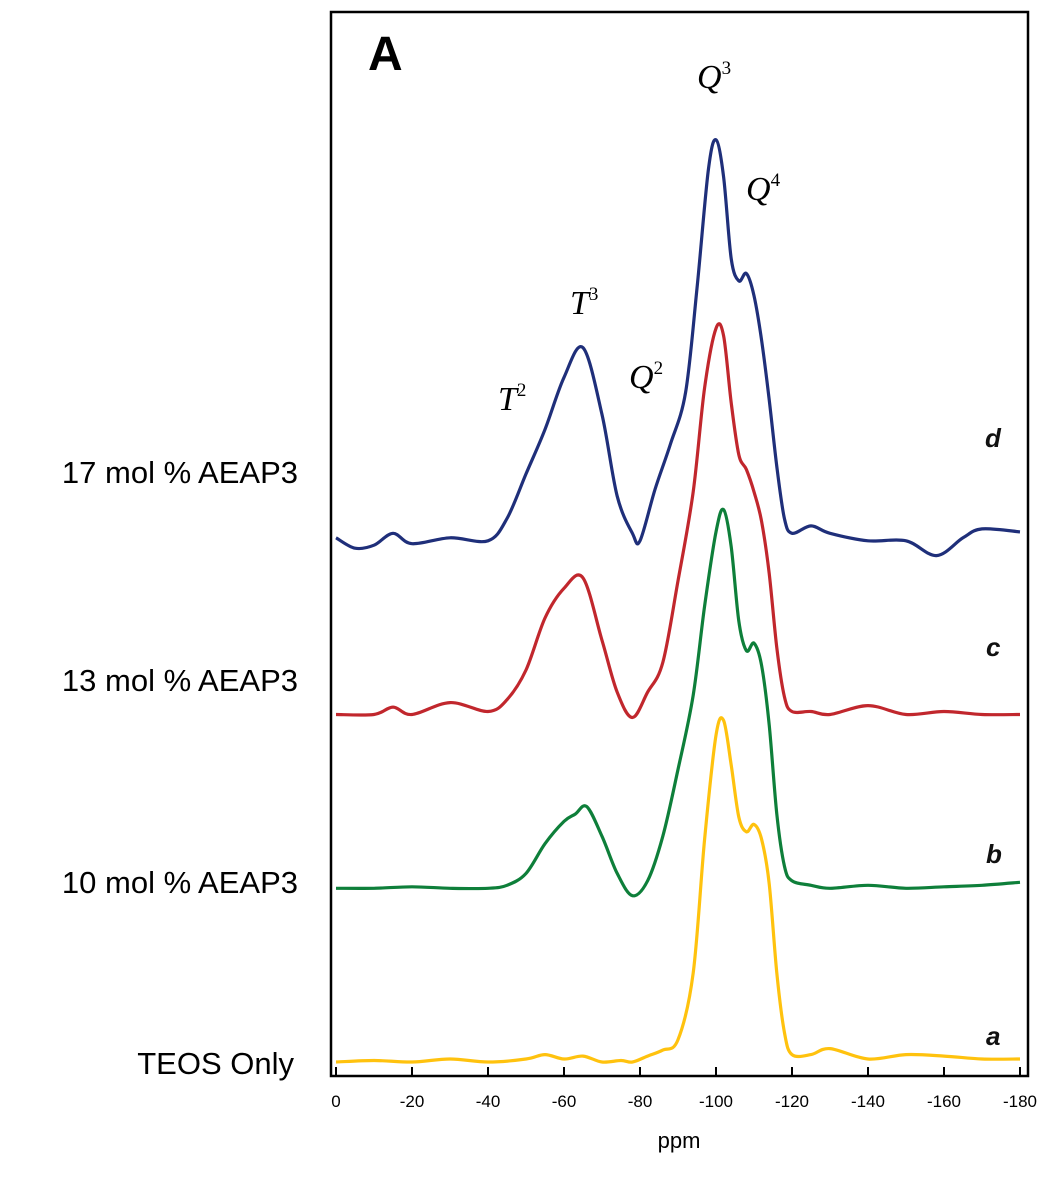 The image size is (1051, 1180). I want to click on peak-label-q2: Q2, so click(646, 377).